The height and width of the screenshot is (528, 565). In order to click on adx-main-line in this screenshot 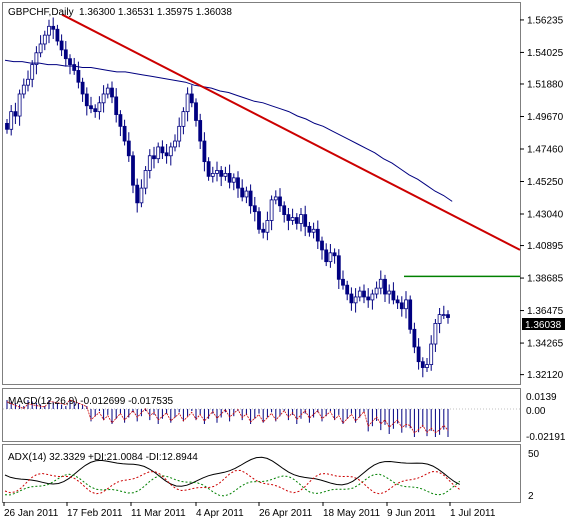, I will do `click(232, 471)`.